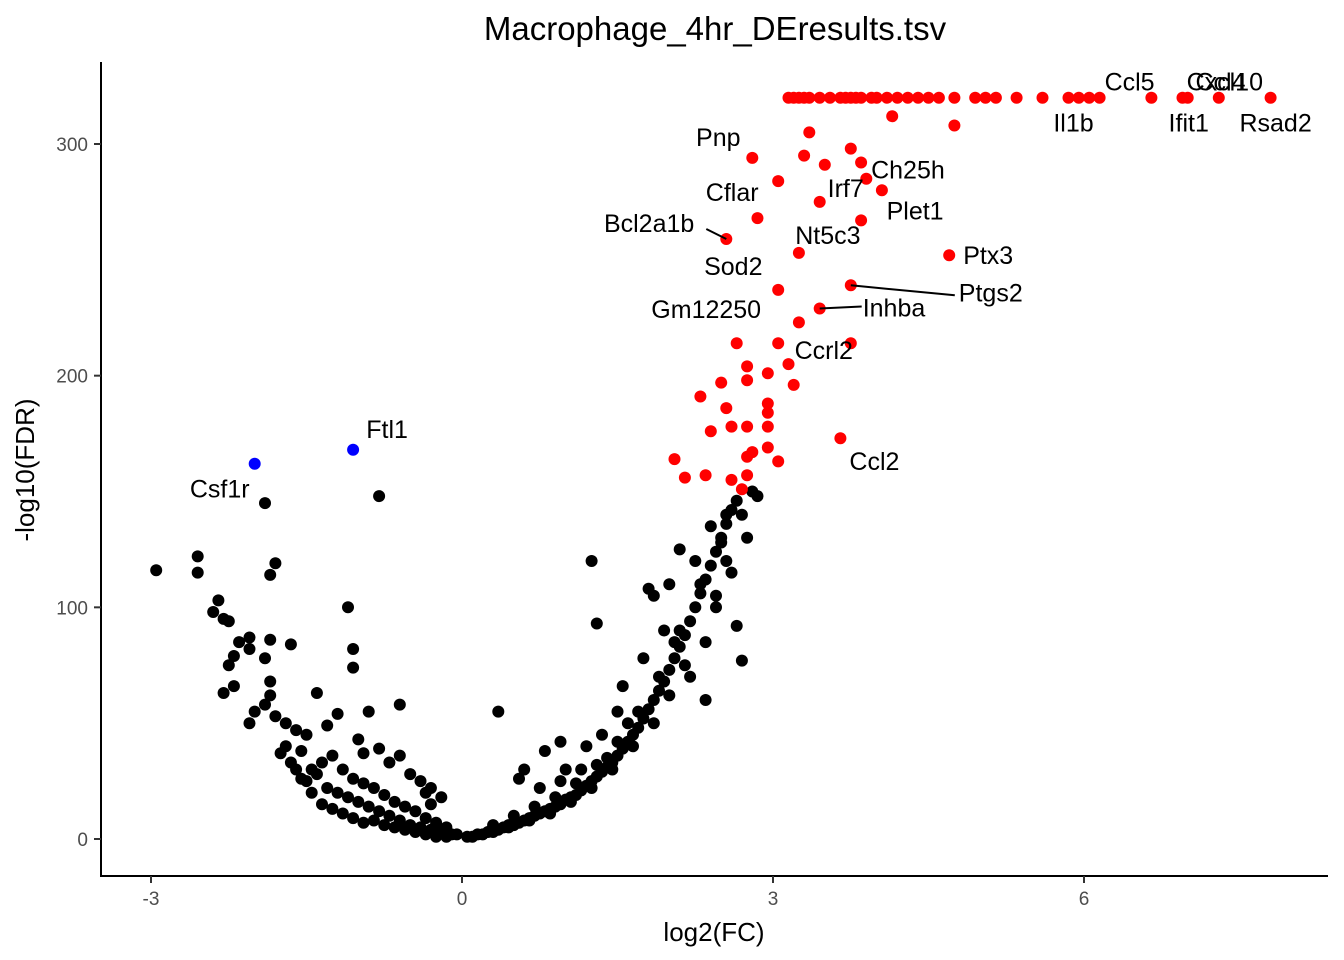 This screenshot has height=960, width=1344. Describe the element at coordinates (387, 430) in the screenshot. I see `gene-label: Ftl1` at that location.